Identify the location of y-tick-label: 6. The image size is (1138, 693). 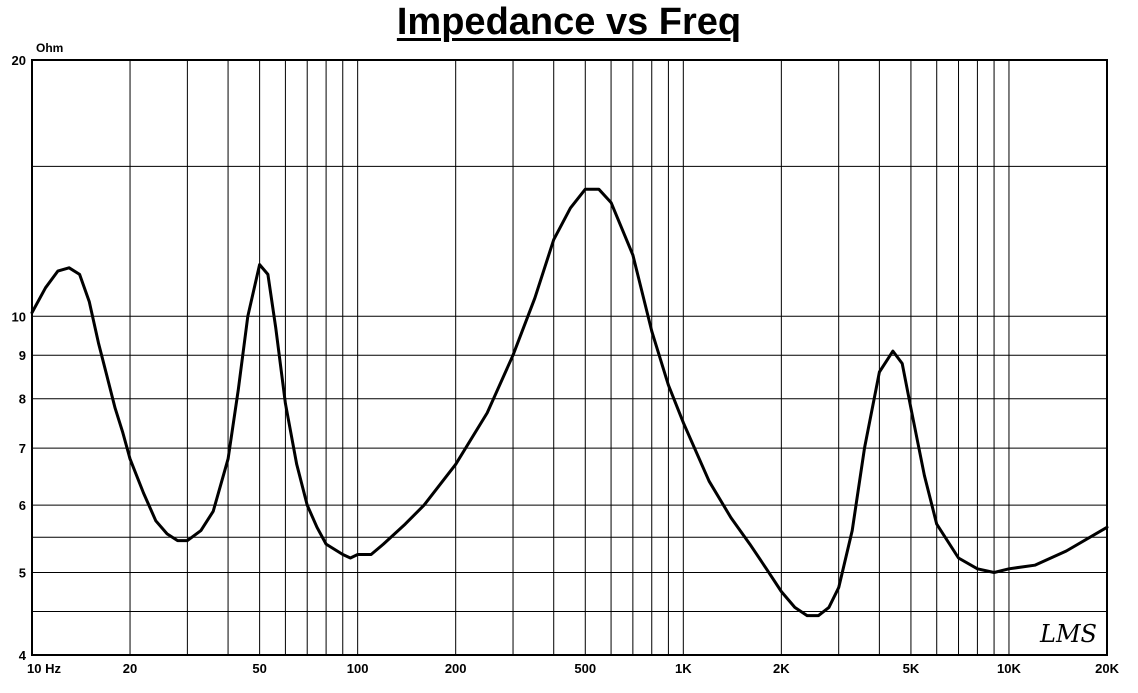
(22, 505).